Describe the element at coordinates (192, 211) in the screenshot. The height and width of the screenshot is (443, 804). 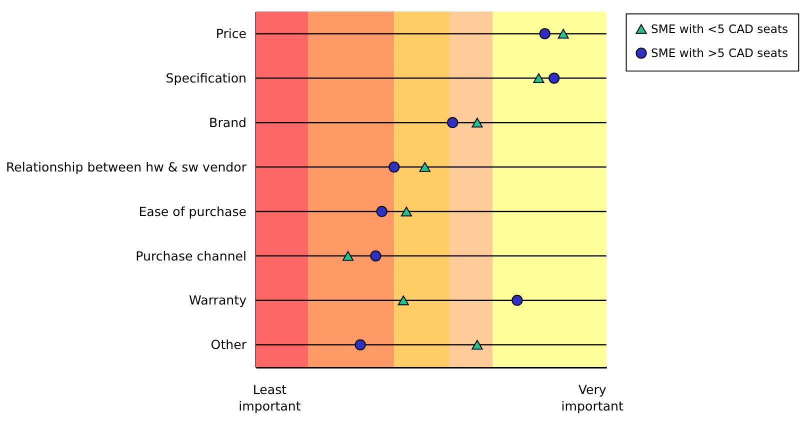
I see `y-tick-label: Ease of purchase` at that location.